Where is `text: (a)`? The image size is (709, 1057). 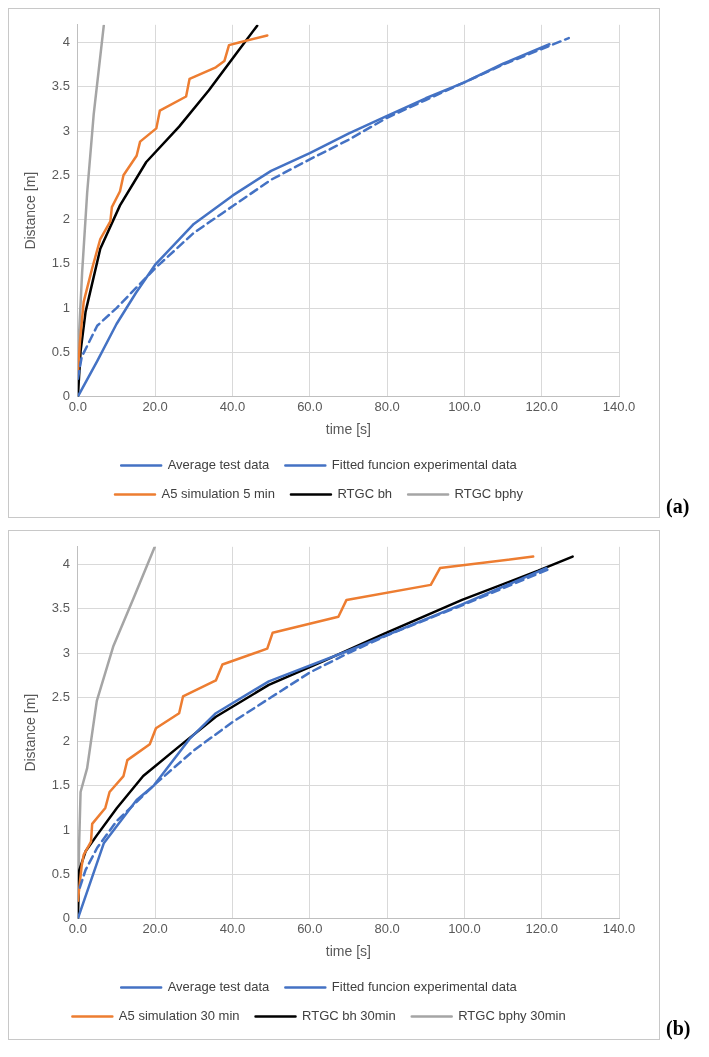 text: (a) is located at coordinates (678, 506).